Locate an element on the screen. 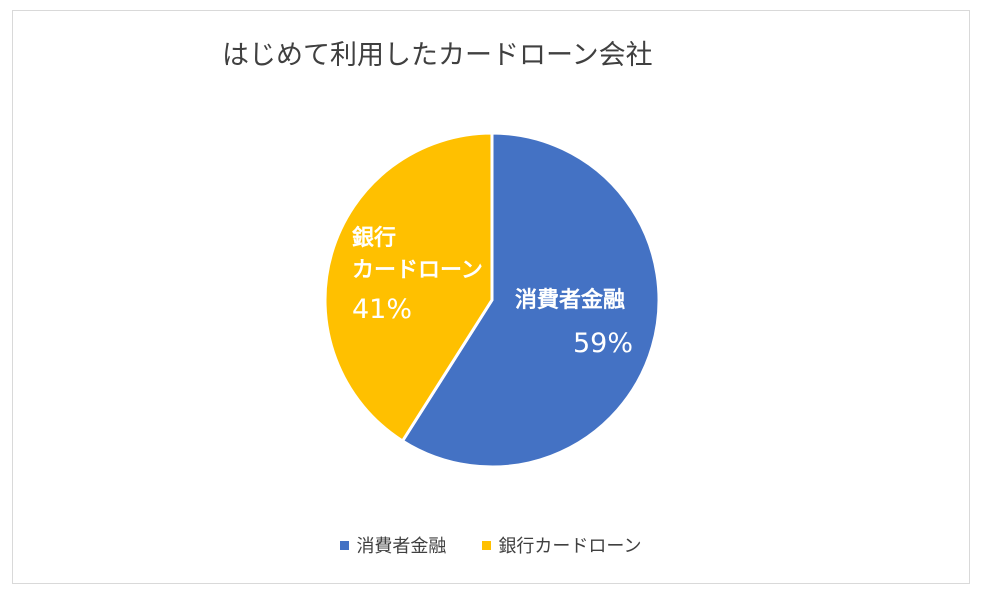  label-consumer-finance-percent: 59% is located at coordinates (603, 343).